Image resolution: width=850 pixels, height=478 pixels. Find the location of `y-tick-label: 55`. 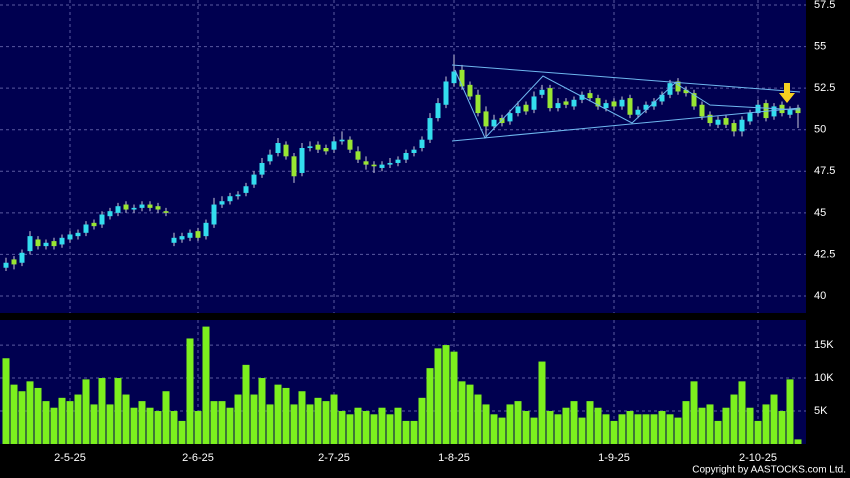

y-tick-label: 55 is located at coordinates (820, 46).